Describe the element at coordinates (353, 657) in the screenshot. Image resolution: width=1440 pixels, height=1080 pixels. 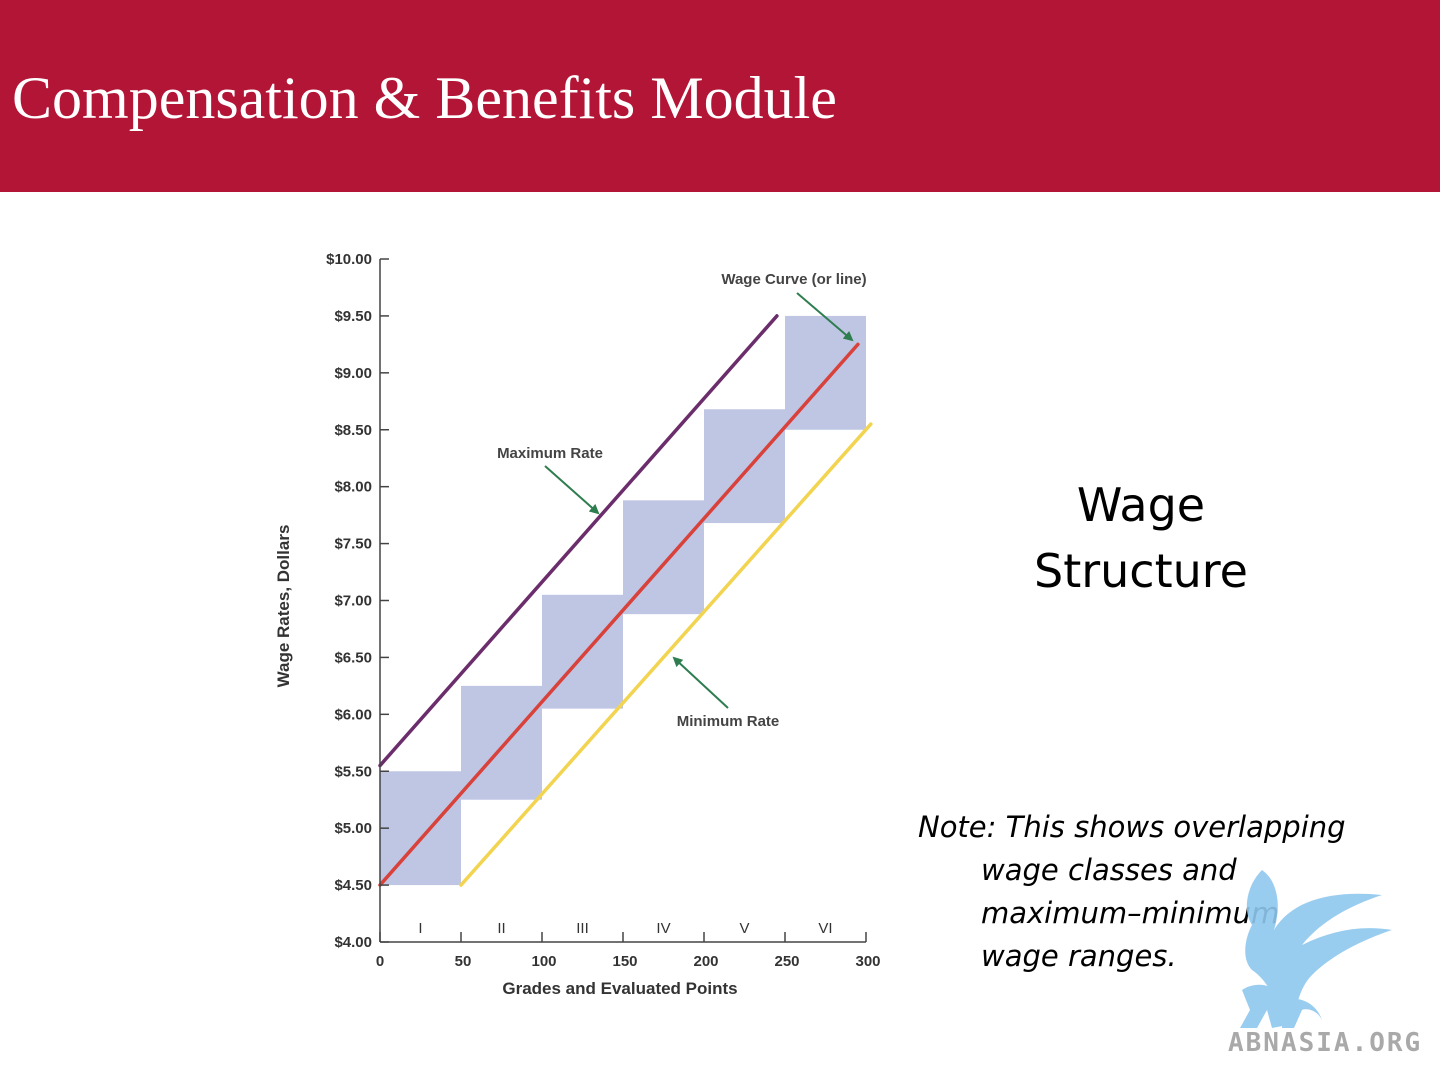
I see `y-tick-label-6: $6.50` at that location.